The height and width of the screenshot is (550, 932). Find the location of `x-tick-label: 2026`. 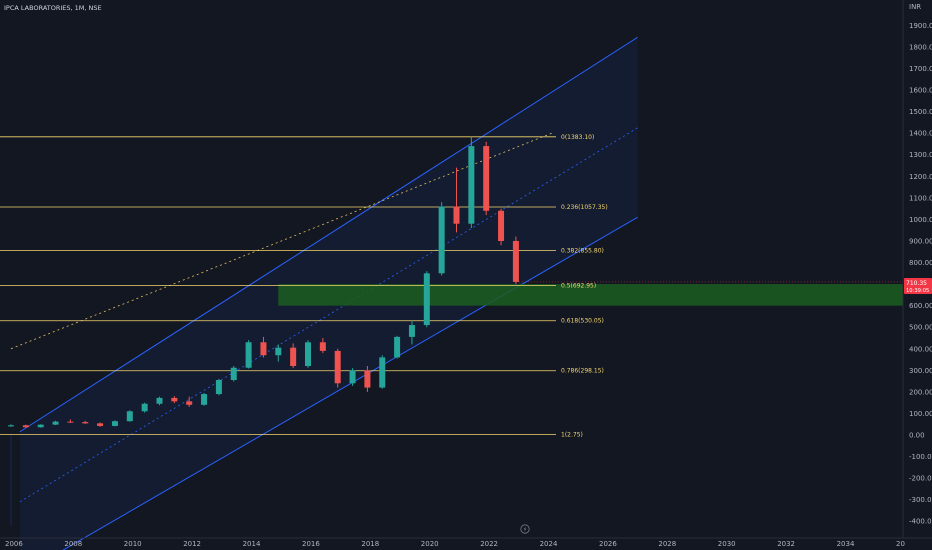

x-tick-label: 2026 is located at coordinates (608, 544).